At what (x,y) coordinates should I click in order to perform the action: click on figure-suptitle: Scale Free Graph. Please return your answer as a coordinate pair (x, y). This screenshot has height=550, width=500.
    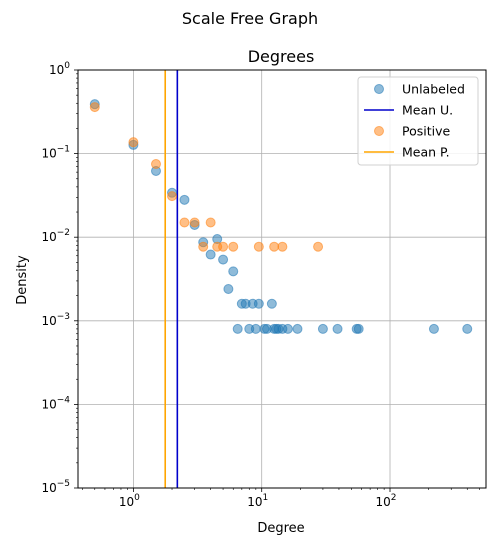
    Looking at the image, I should click on (250, 18).